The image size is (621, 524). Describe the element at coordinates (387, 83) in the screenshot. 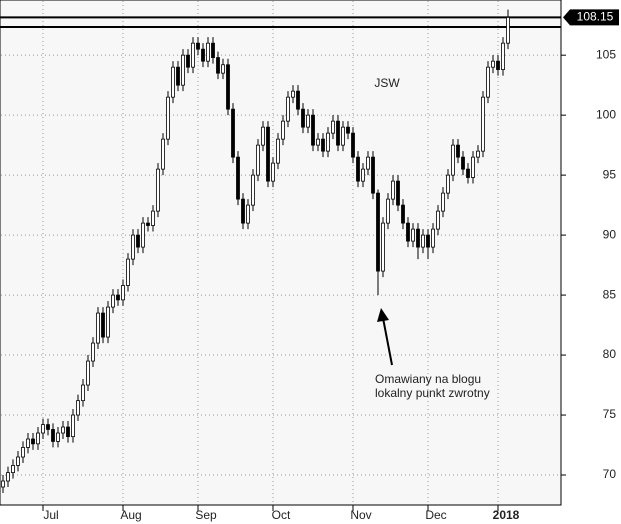

I see `chart-title: JSW` at that location.